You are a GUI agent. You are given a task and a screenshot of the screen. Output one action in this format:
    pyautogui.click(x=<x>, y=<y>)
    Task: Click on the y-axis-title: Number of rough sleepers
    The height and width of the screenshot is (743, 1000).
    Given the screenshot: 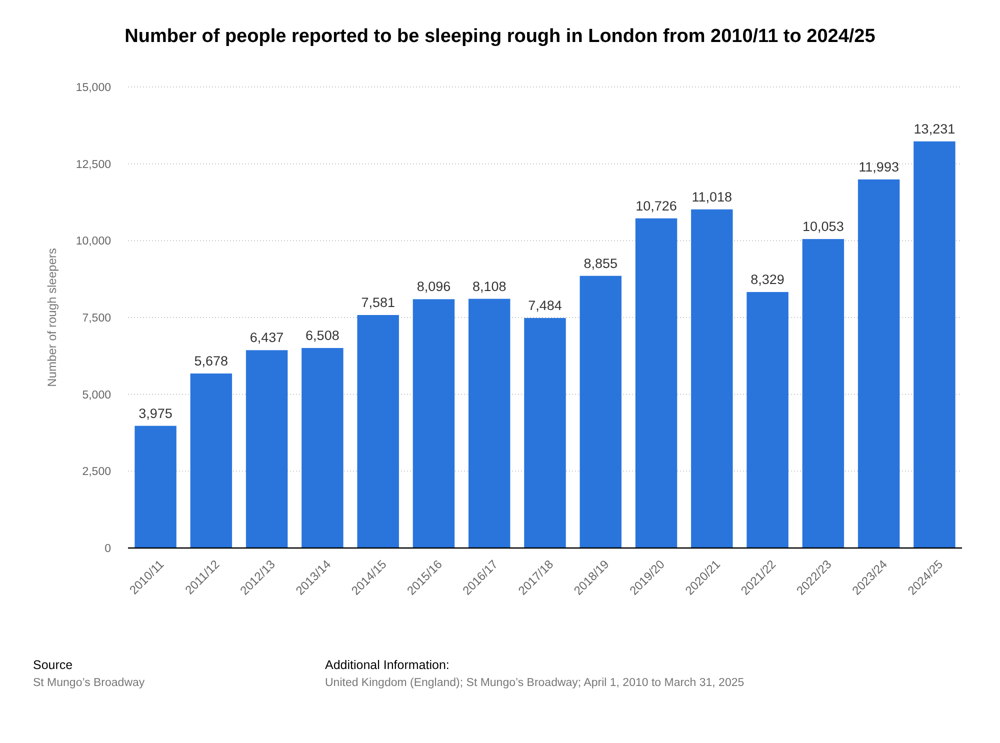 What is the action you would take?
    pyautogui.click(x=52, y=317)
    